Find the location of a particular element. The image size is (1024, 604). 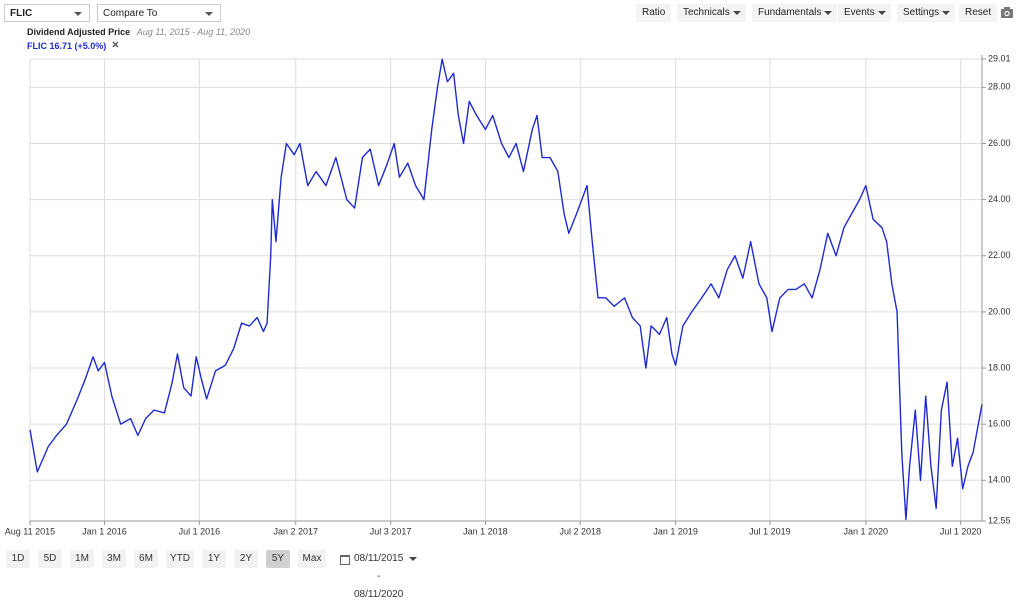

chart-subtitle: Aug 11, 2015 - Aug 11, 2020 is located at coordinates (193, 32).